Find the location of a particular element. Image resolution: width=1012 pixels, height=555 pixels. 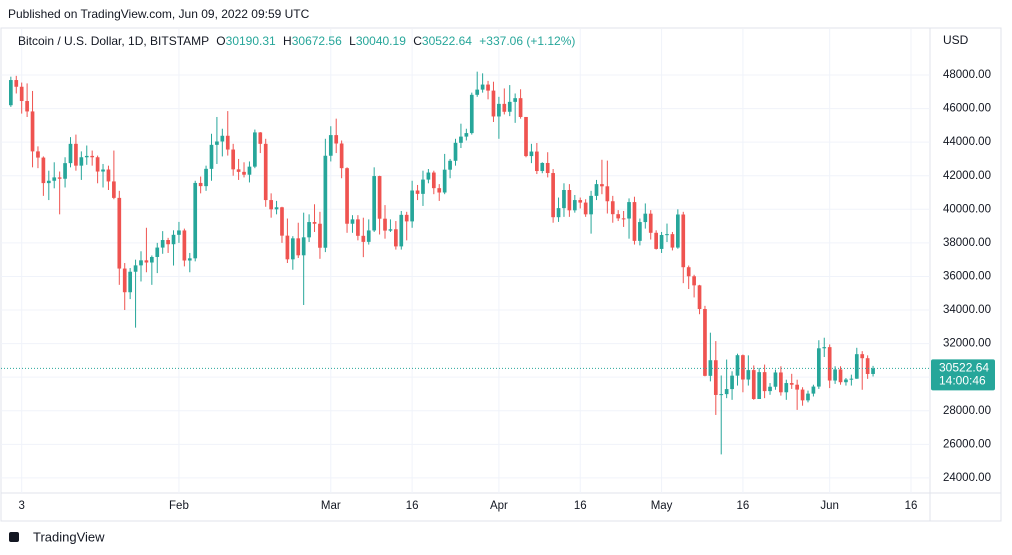

y-tick-label: 24000.00 is located at coordinates (967, 478).